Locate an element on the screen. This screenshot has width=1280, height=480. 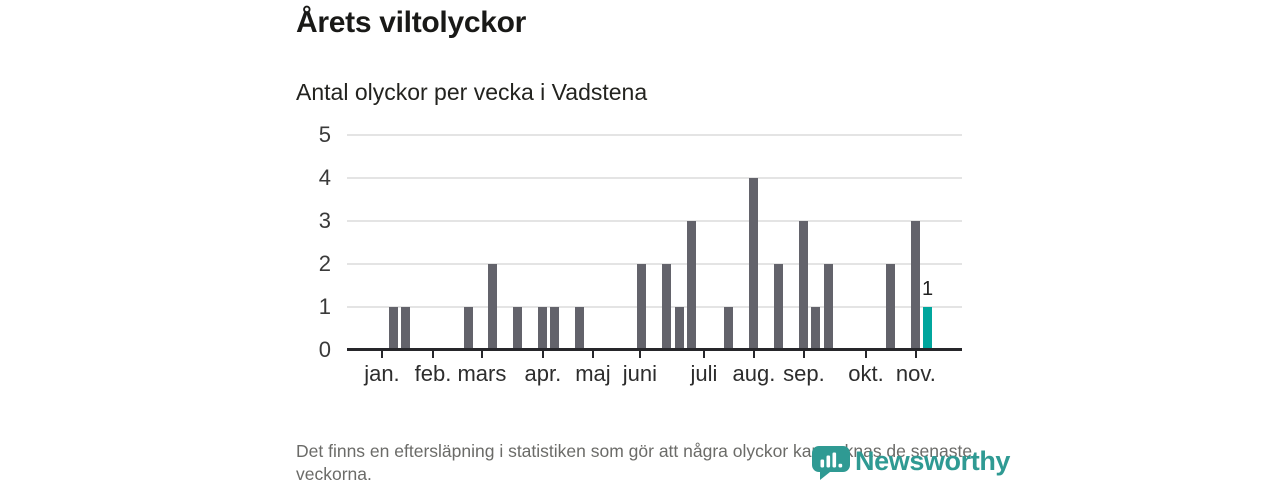
highlight-bar-value-label: 1 is located at coordinates (927, 289).